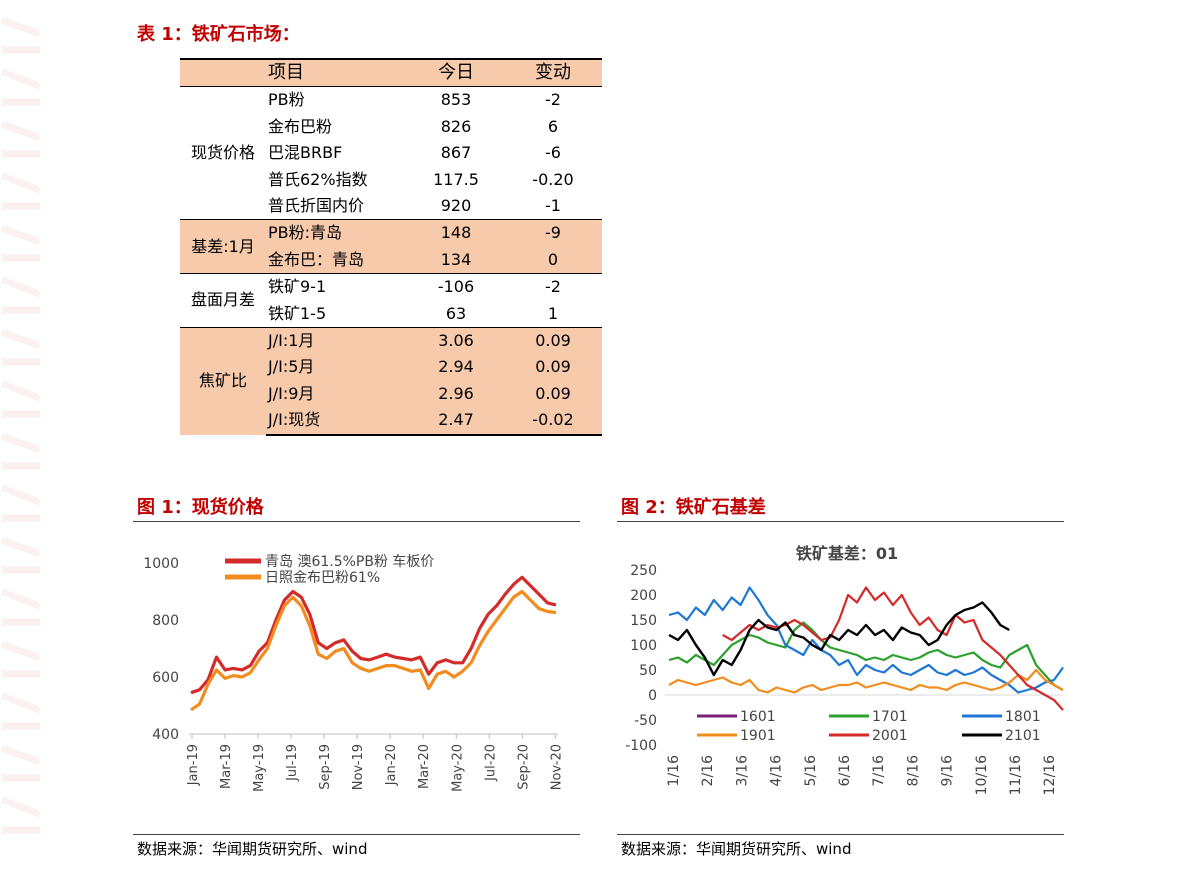 The image size is (1191, 876). What do you see at coordinates (456, 421) in the screenshot?
I see `today-cell: 2.47` at bounding box center [456, 421].